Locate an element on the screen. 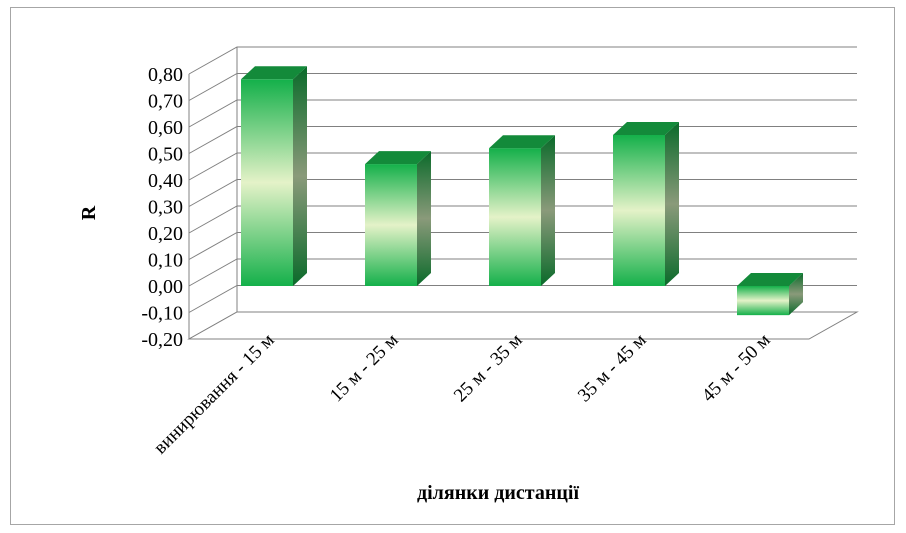 The image size is (906, 533). y-tick-label: 0,30 is located at coordinates (165, 208).